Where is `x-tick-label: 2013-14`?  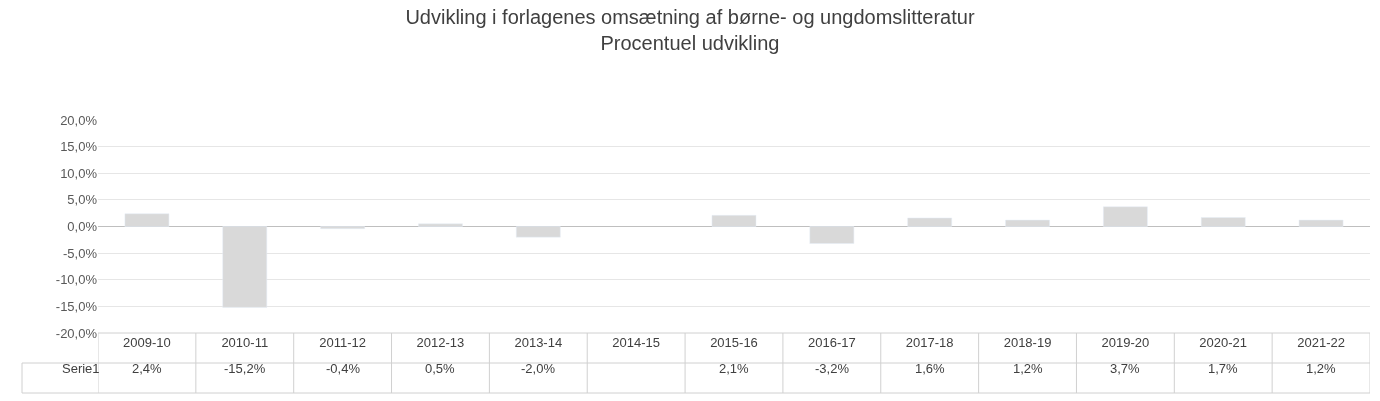
x-tick-label: 2013-14 is located at coordinates (538, 342).